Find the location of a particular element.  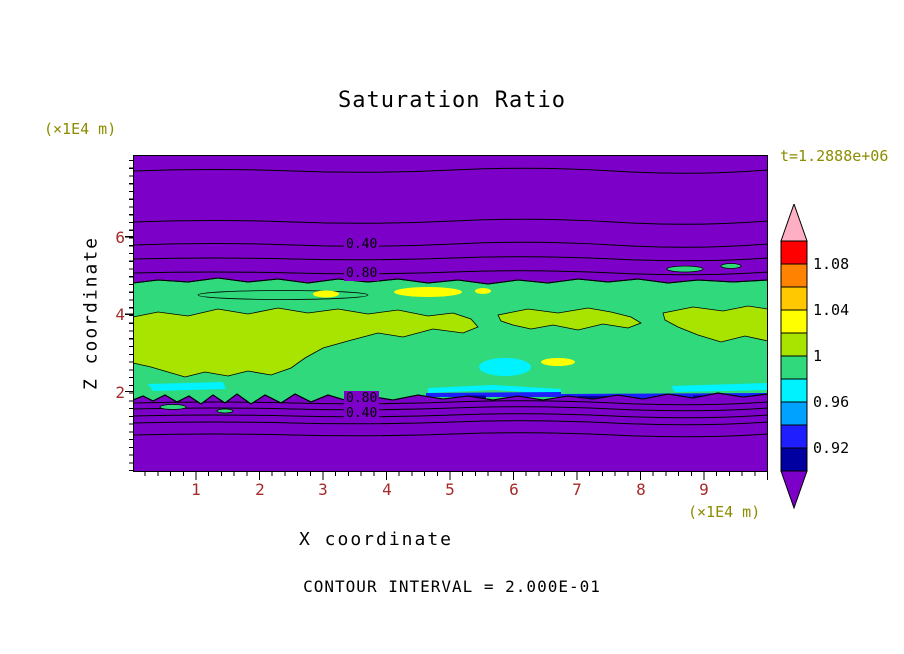

contour-islands is located at coordinates (450, 338).